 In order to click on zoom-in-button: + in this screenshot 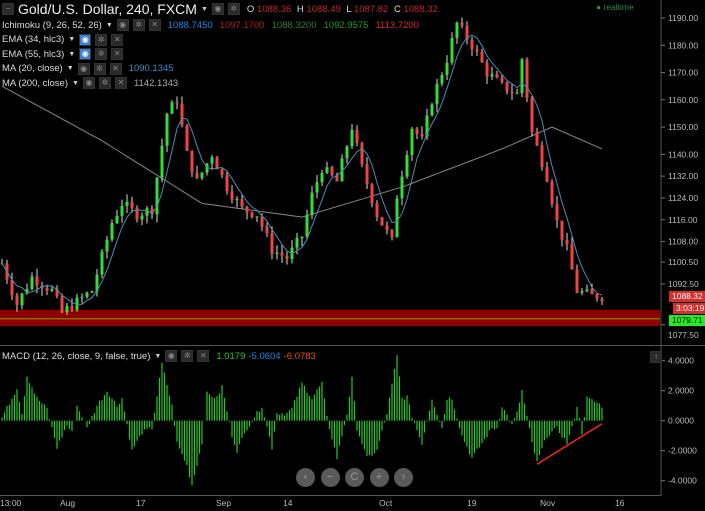, I will do `click(379, 477)`.